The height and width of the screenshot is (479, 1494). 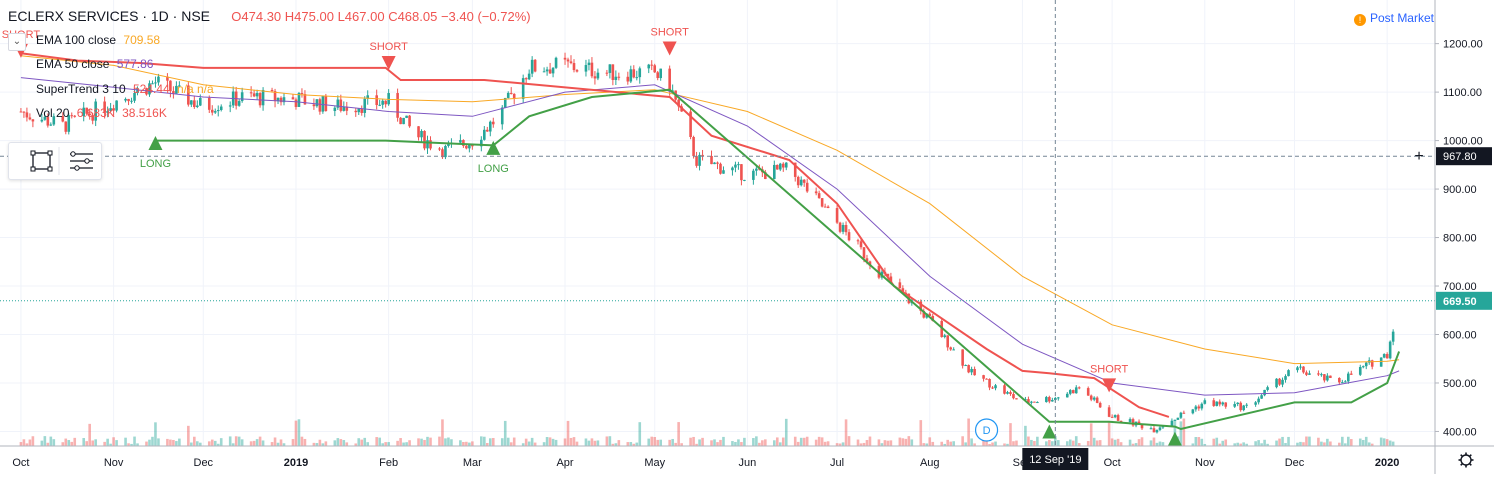 What do you see at coordinates (1460, 287) in the screenshot?
I see `y-tick-label: 700.00` at bounding box center [1460, 287].